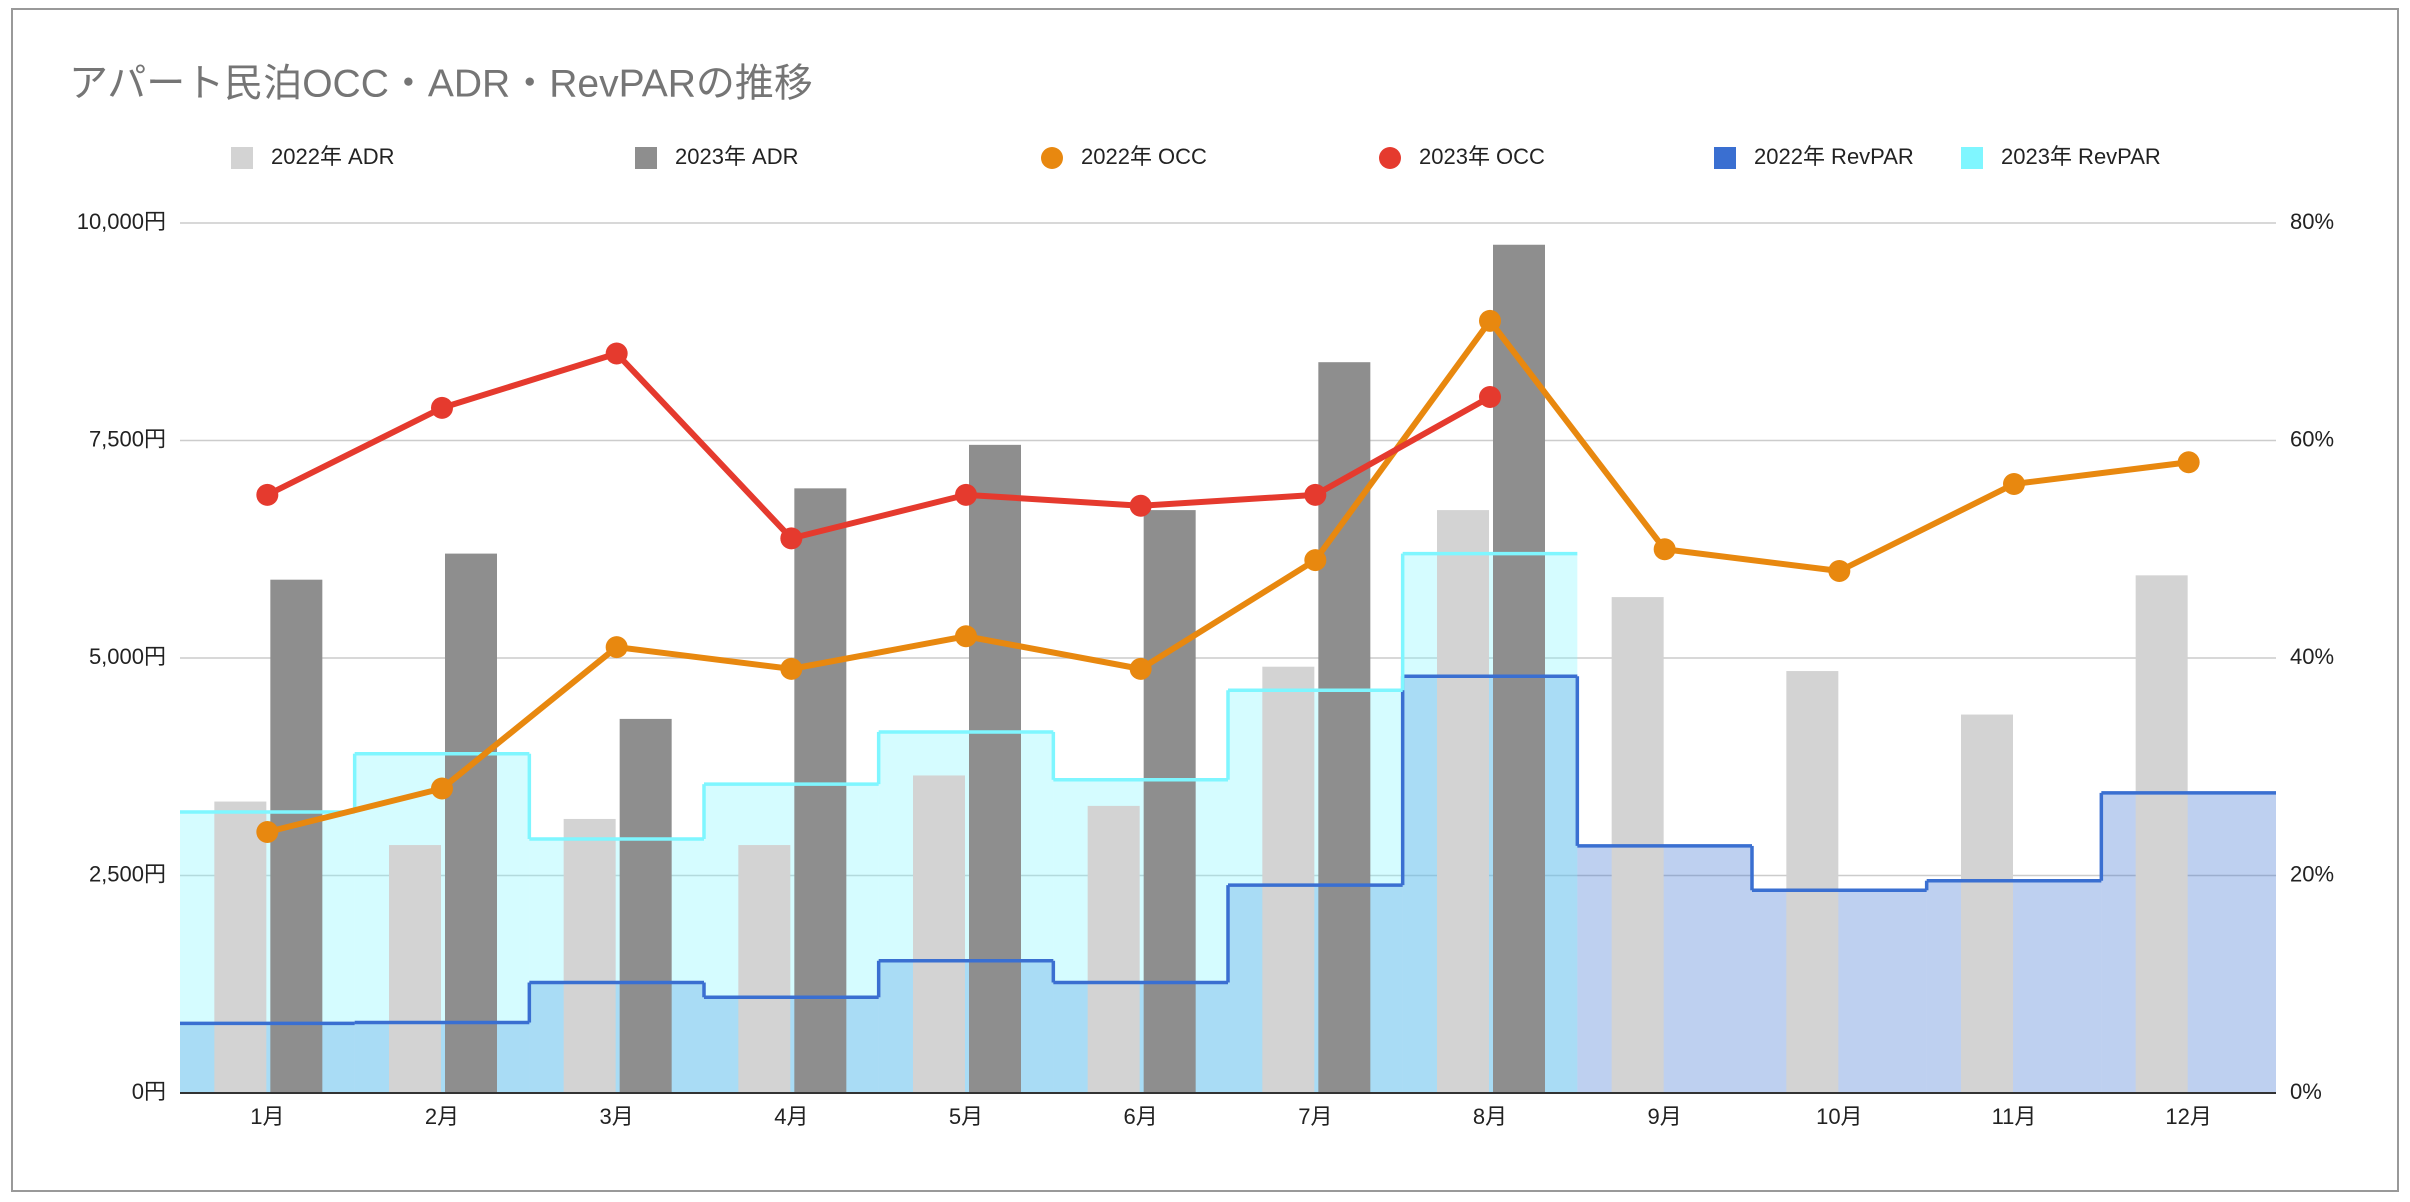 This screenshot has height=1202, width=2410. What do you see at coordinates (2312, 438) in the screenshot?
I see `y2-tick-label: 60%` at bounding box center [2312, 438].